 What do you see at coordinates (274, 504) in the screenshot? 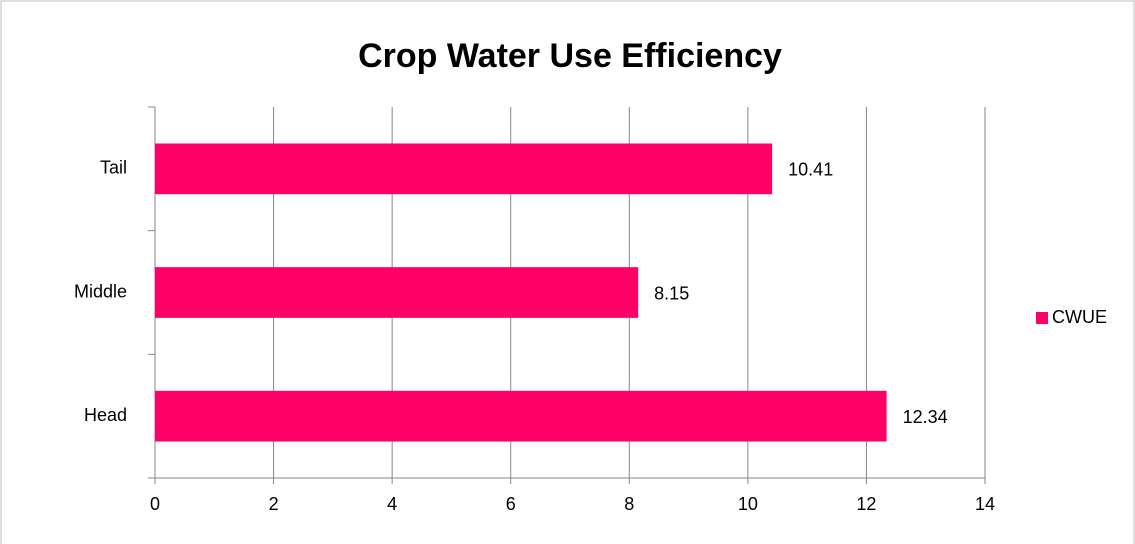
I see `x-tick-label: 2` at bounding box center [274, 504].